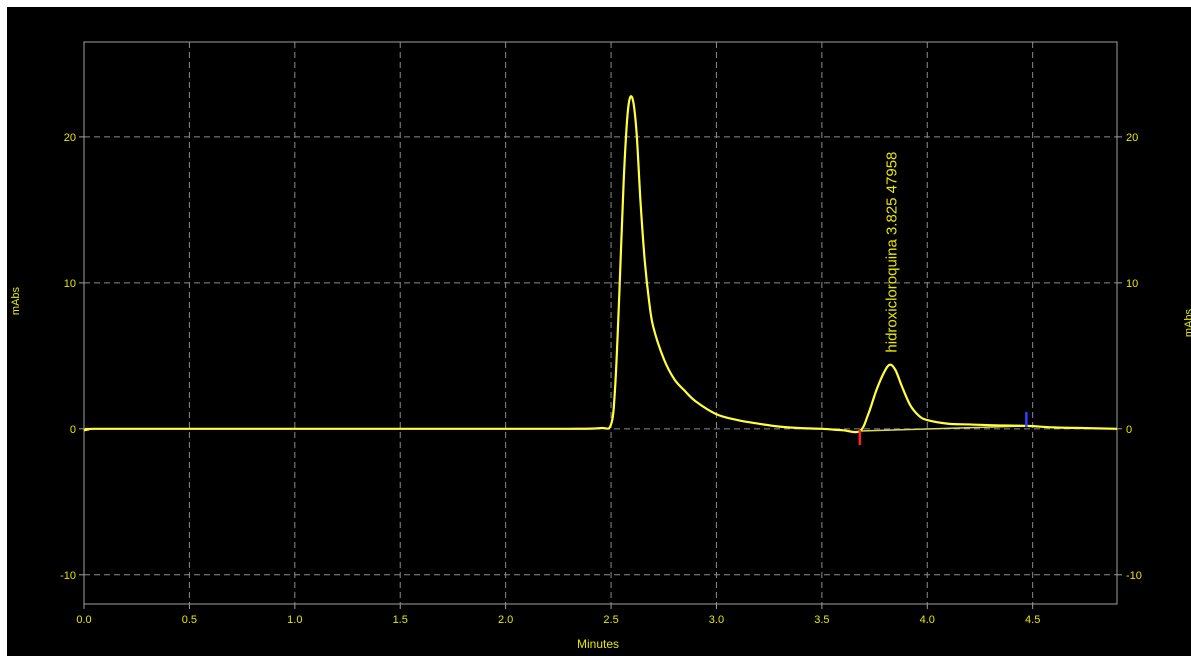 The image size is (1191, 661). I want to click on y-axis-label-left: mAbs, so click(16, 300).